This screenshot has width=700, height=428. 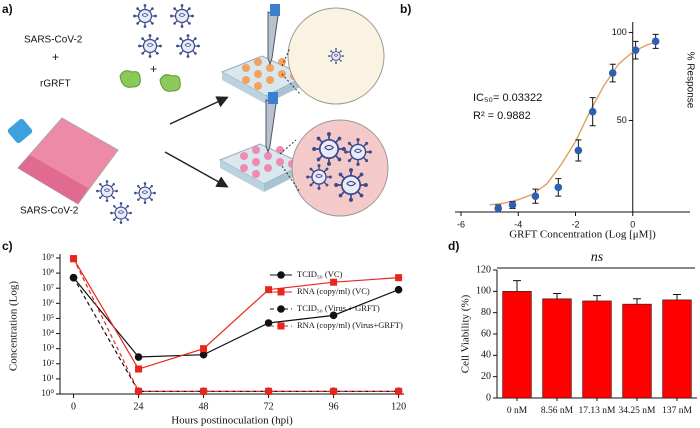 What do you see at coordinates (48, 378) in the screenshot?
I see `y-tick-label: 10¹` at bounding box center [48, 378].